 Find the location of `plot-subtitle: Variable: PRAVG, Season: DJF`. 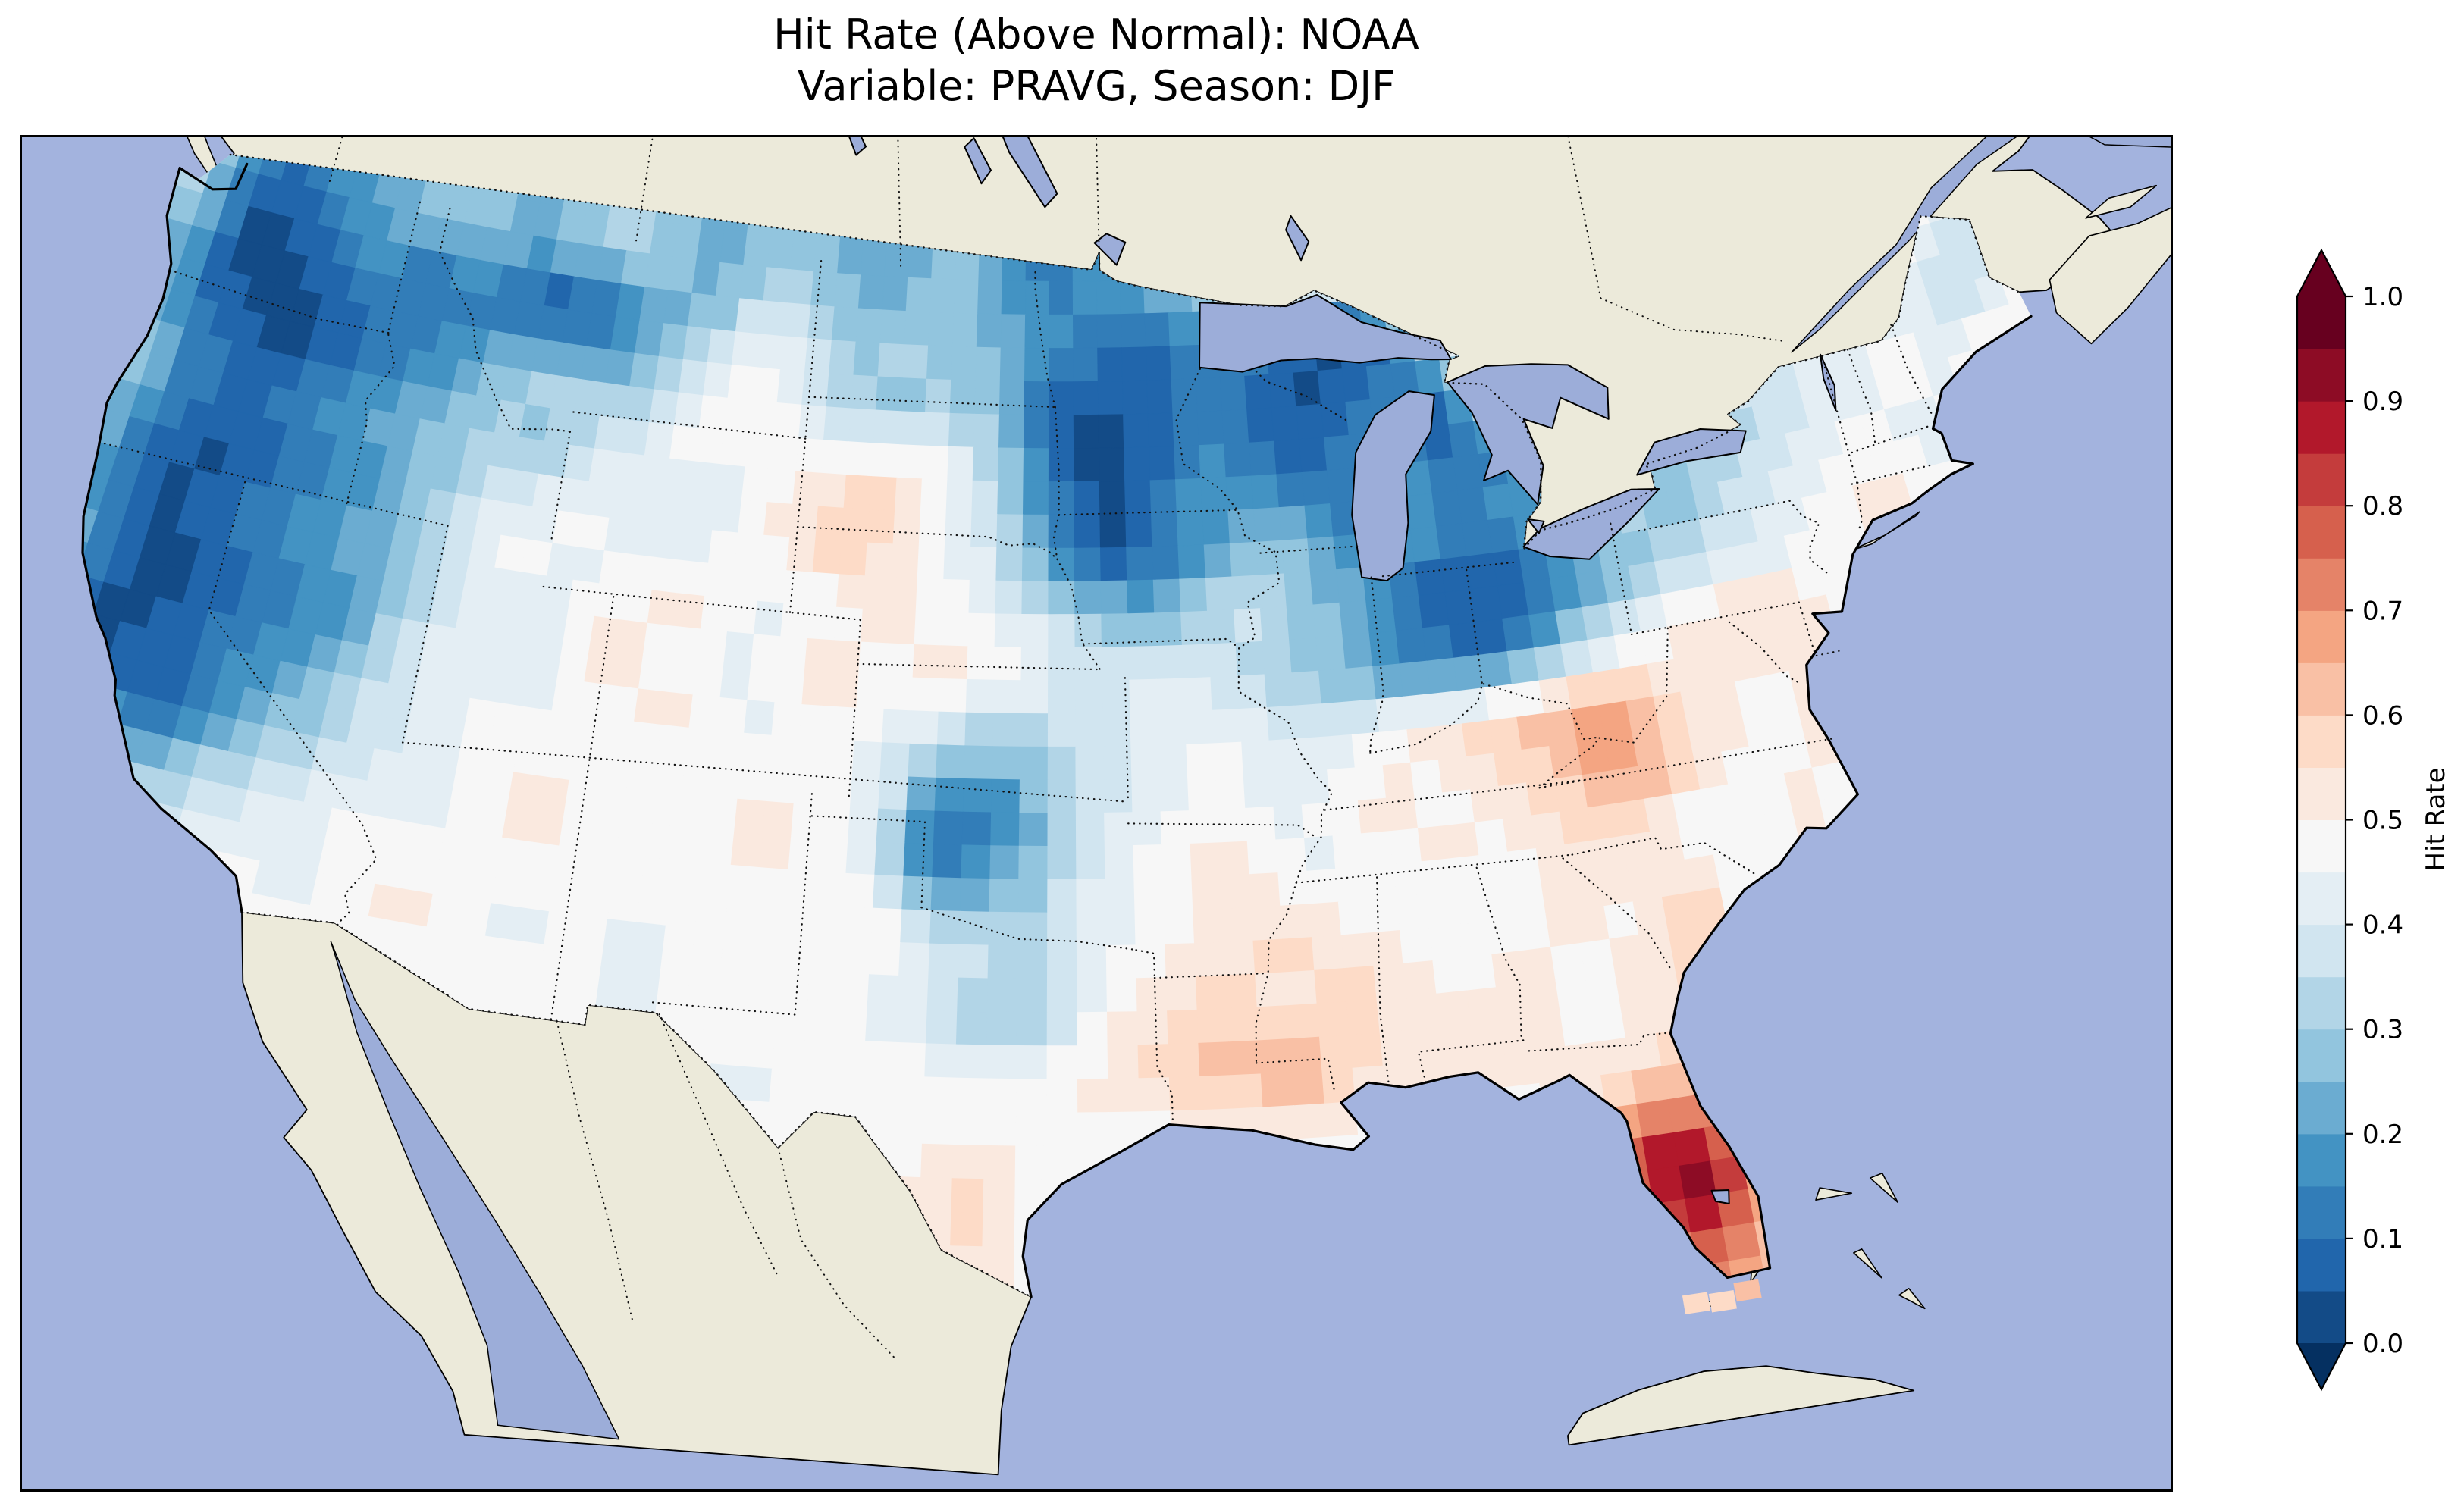

plot-subtitle: Variable: PRAVG, Season: DJF is located at coordinates (1096, 86).